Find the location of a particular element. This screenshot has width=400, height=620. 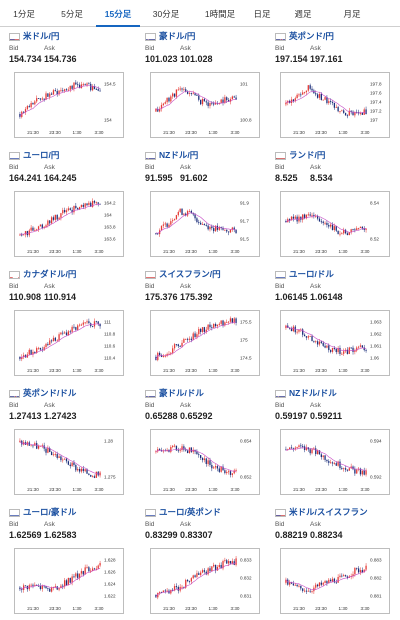

candlestick-chart: 111 110.8 110.6 110.4 21:30 23:30 1:30 3:30 is located at coordinates (69, 343).